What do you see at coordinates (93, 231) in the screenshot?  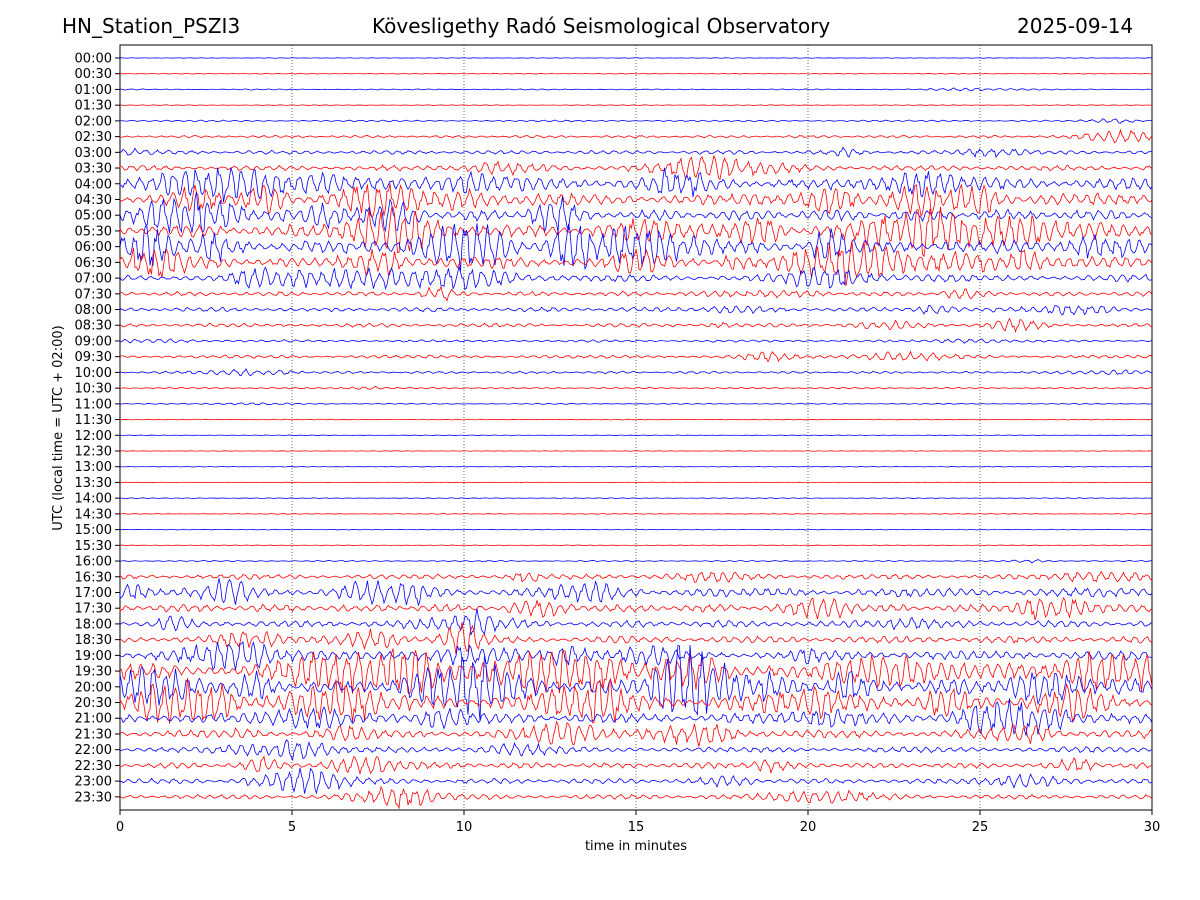 I see `y-tick-label: 05:30` at bounding box center [93, 231].